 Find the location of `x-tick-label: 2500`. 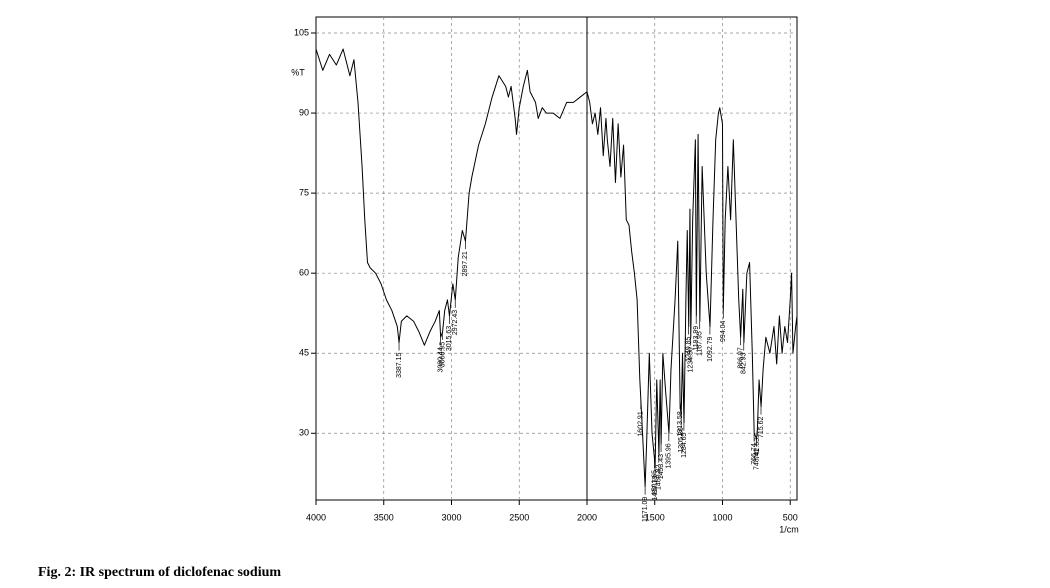

x-tick-label: 2500 is located at coordinates (519, 517).